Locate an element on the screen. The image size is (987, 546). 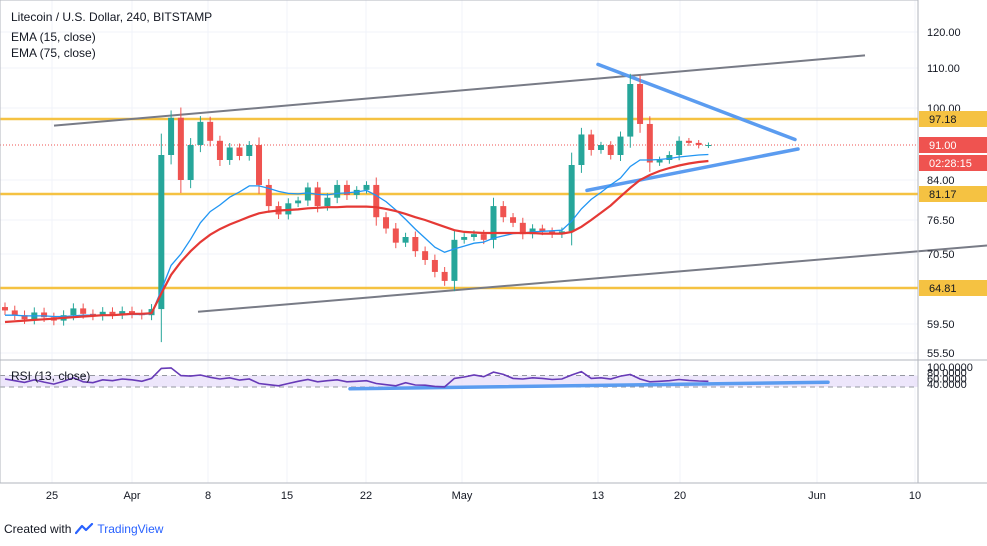
price-tick-label: 70.50 is located at coordinates (941, 255).